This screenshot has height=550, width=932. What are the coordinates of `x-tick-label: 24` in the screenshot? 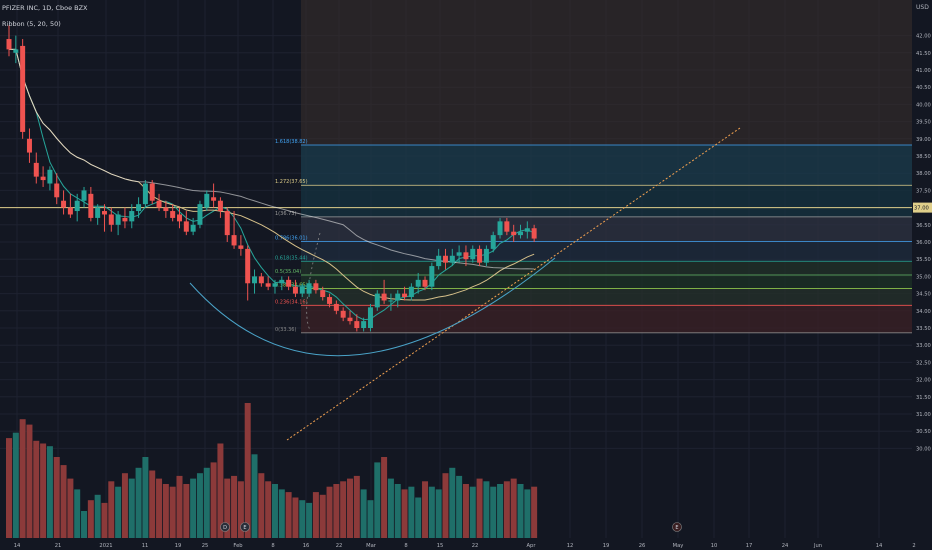 It's located at (785, 546).